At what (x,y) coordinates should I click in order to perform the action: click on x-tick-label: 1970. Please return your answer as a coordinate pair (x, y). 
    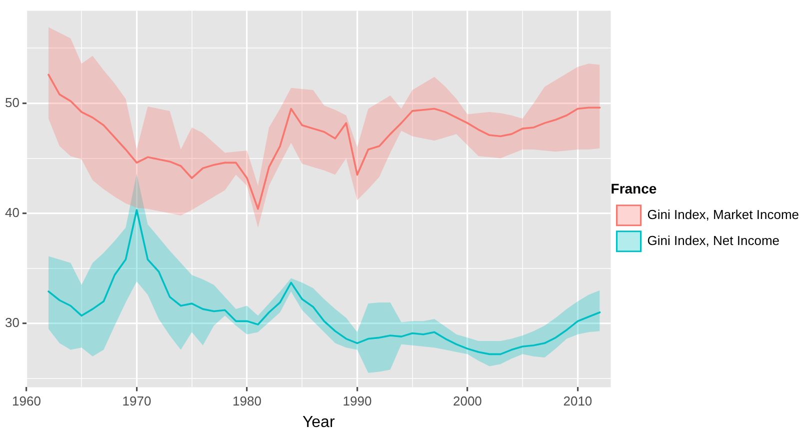
    Looking at the image, I should click on (137, 401).